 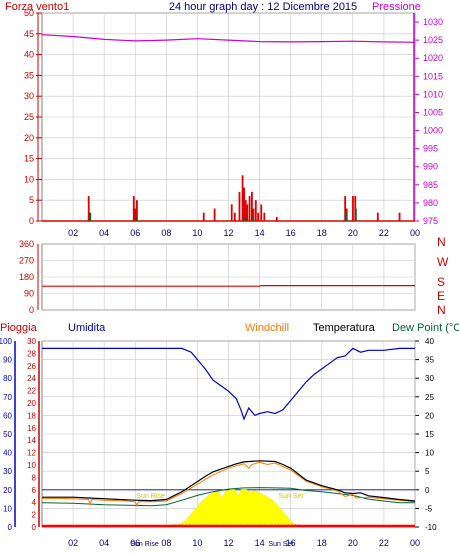 What do you see at coordinates (31, 465) in the screenshot?
I see `rain-tick-label: 10` at bounding box center [31, 465].